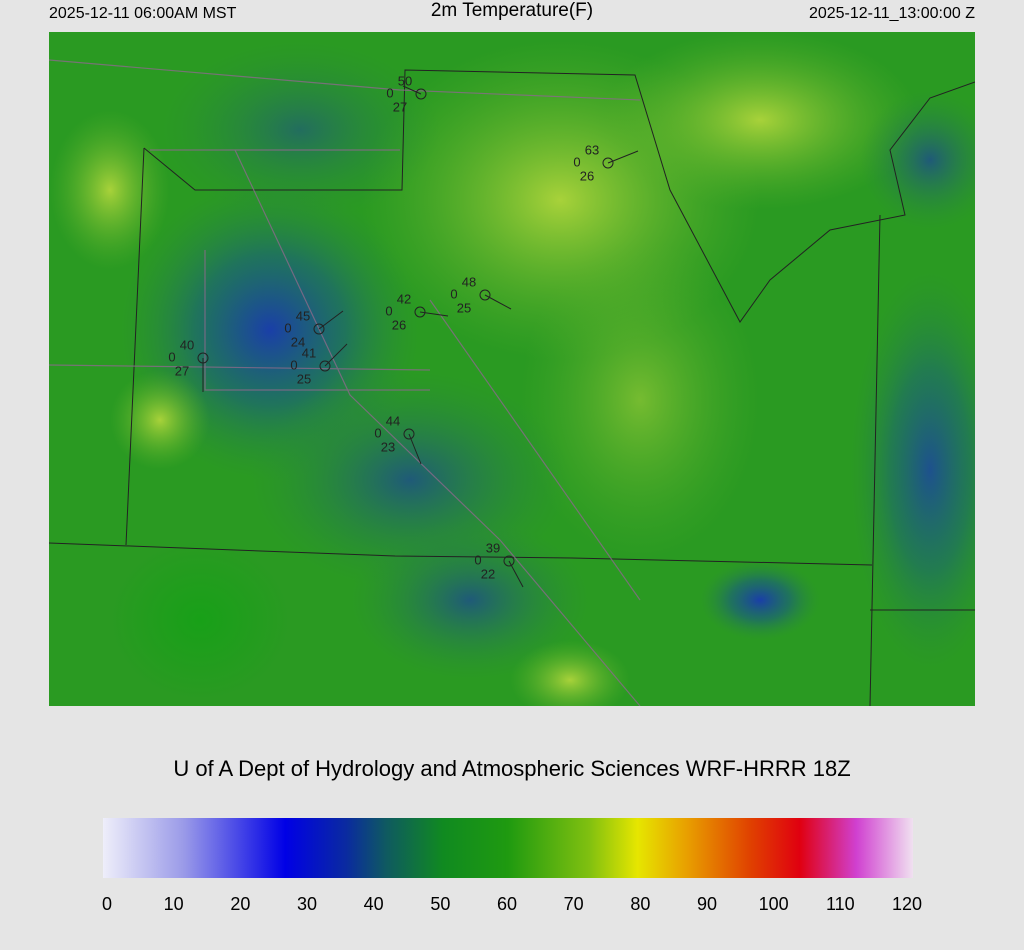 This screenshot has width=1024, height=950. What do you see at coordinates (107, 904) in the screenshot?
I see `colorbar-tick-label: 0` at bounding box center [107, 904].